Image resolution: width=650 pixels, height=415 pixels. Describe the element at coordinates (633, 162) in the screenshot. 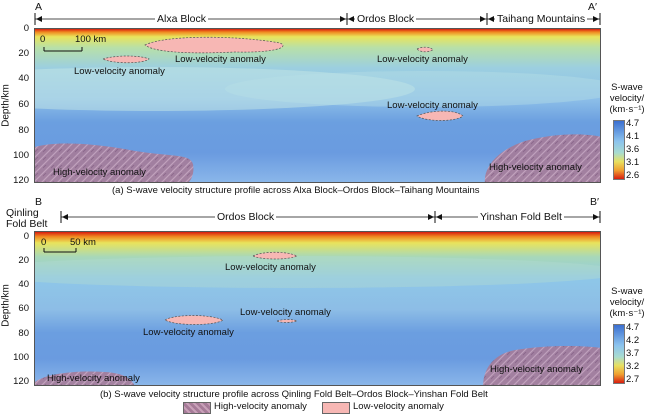

I see `colorbar-tick: 3.1` at that location.